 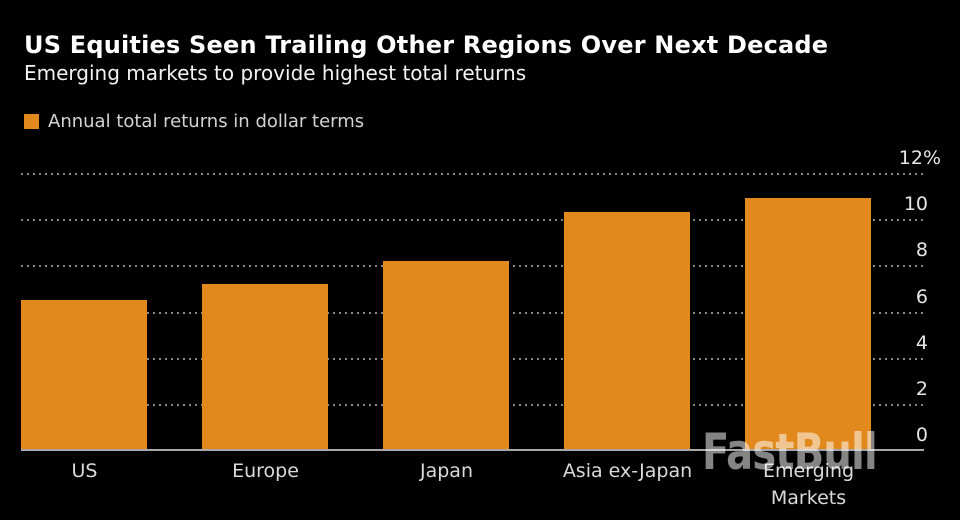 What do you see at coordinates (265, 471) in the screenshot?
I see `x-category-label-europe: Europe` at bounding box center [265, 471].